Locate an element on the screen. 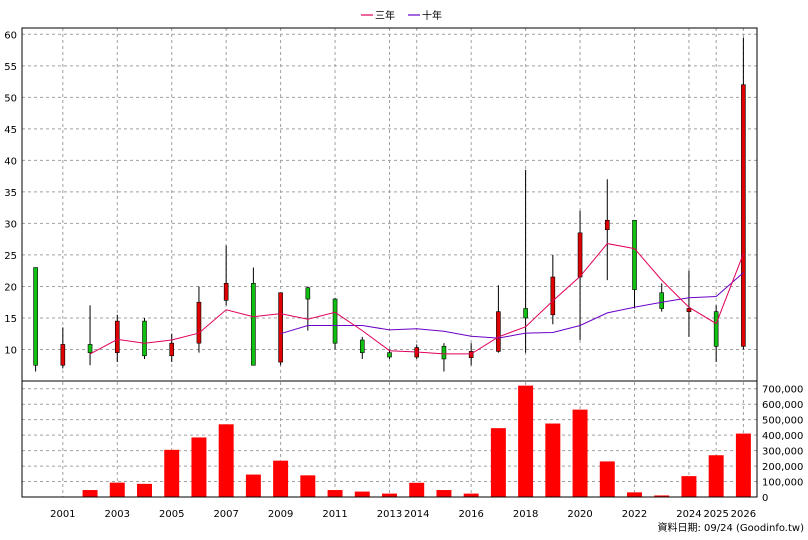 Image resolution: width=808 pixels, height=540 pixels. volume-tick-label: 200,000 is located at coordinates (782, 467).